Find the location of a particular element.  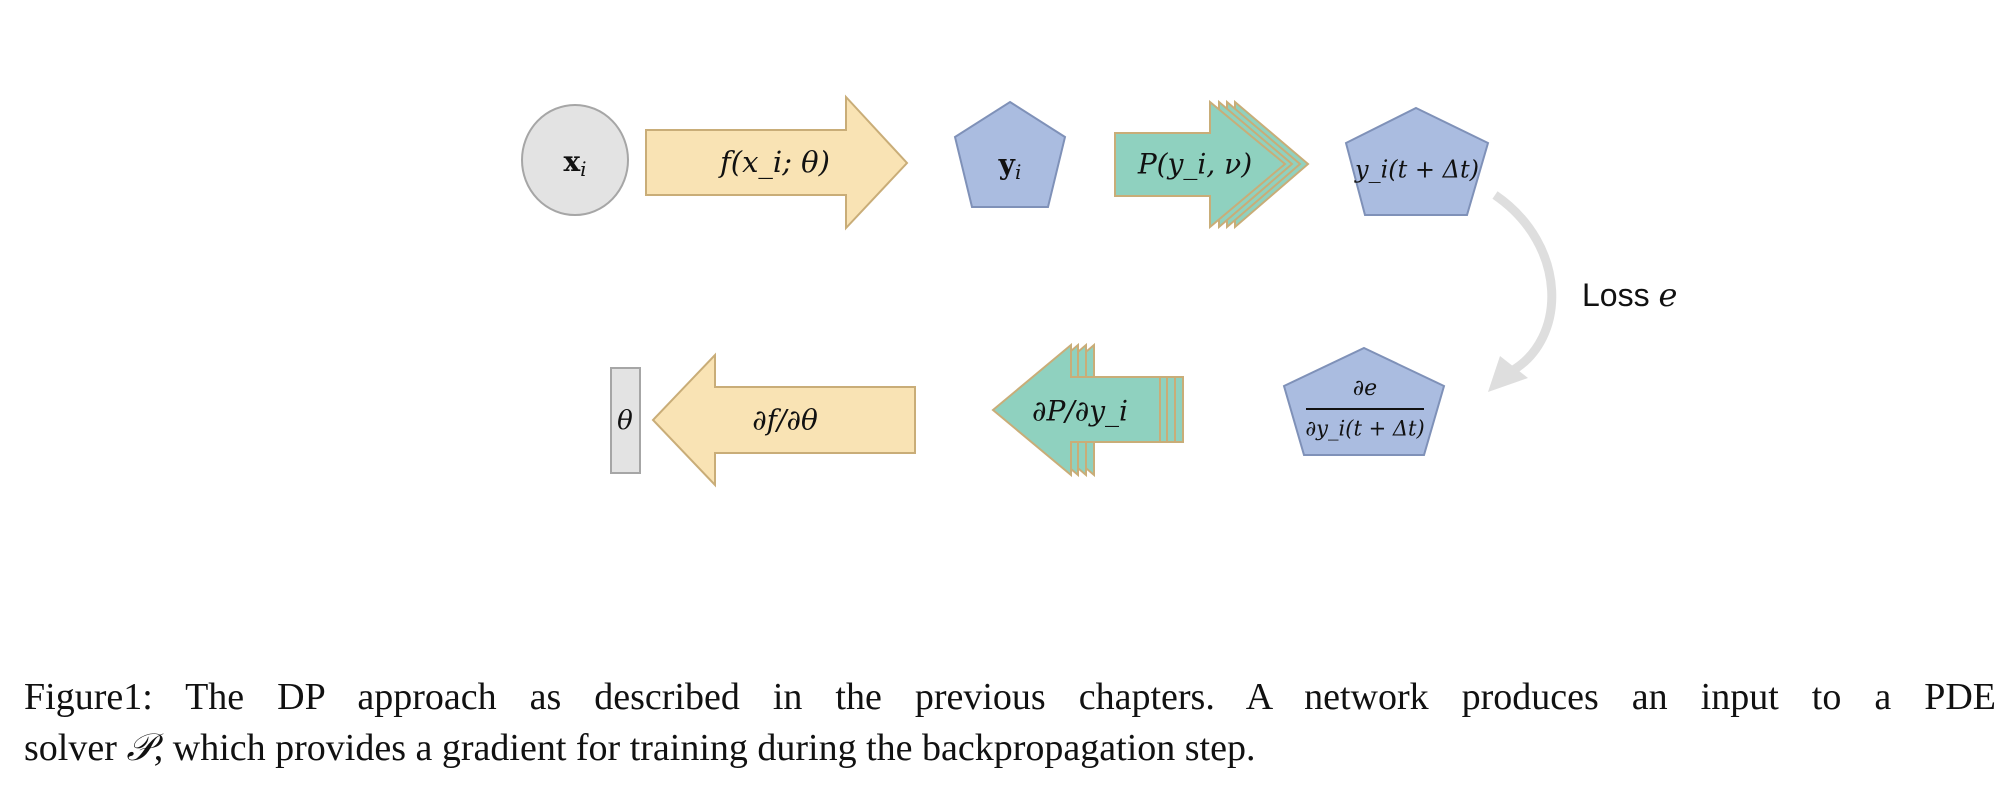

loss-label: Loss e is located at coordinates (1629, 295).